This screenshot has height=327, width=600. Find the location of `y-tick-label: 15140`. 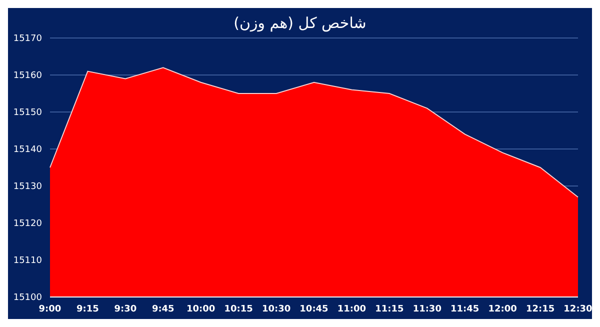

y-tick-label: 15140 is located at coordinates (27, 150).